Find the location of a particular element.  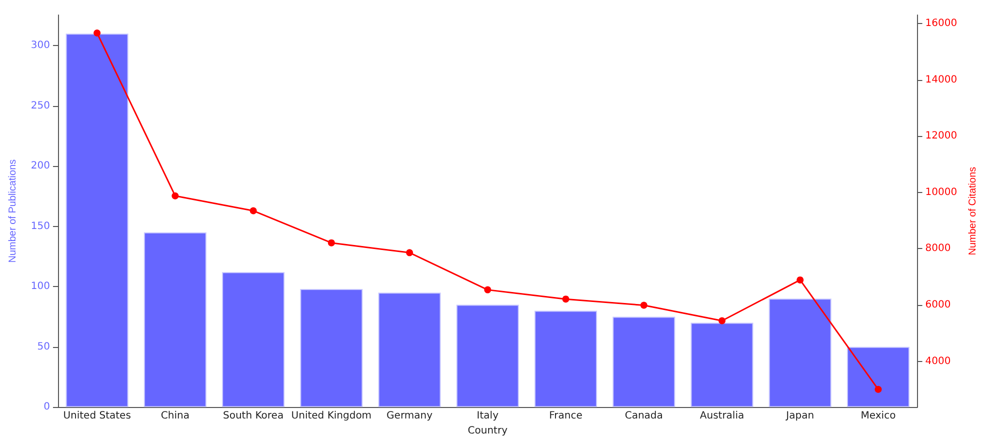

x-tick-label: Japan is located at coordinates (799, 416).